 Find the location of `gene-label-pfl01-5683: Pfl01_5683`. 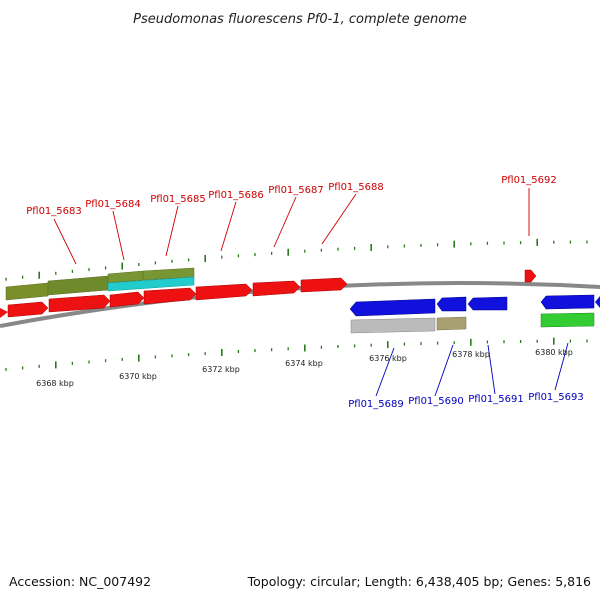

gene-label-pfl01-5683: Pfl01_5683 is located at coordinates (54, 211).